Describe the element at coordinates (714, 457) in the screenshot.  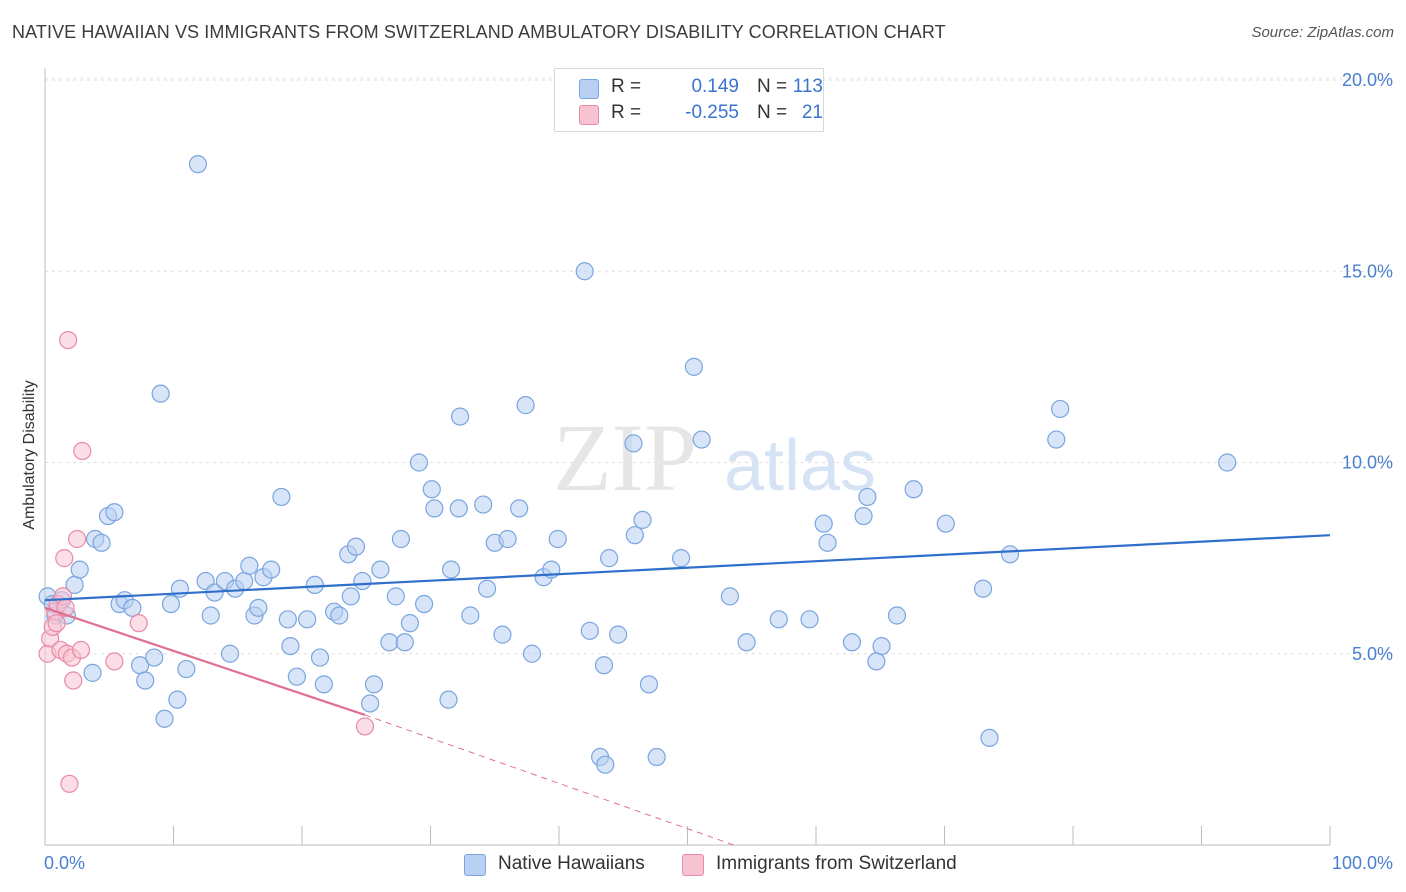
I see `watermark: ZIP atlas` at that location.